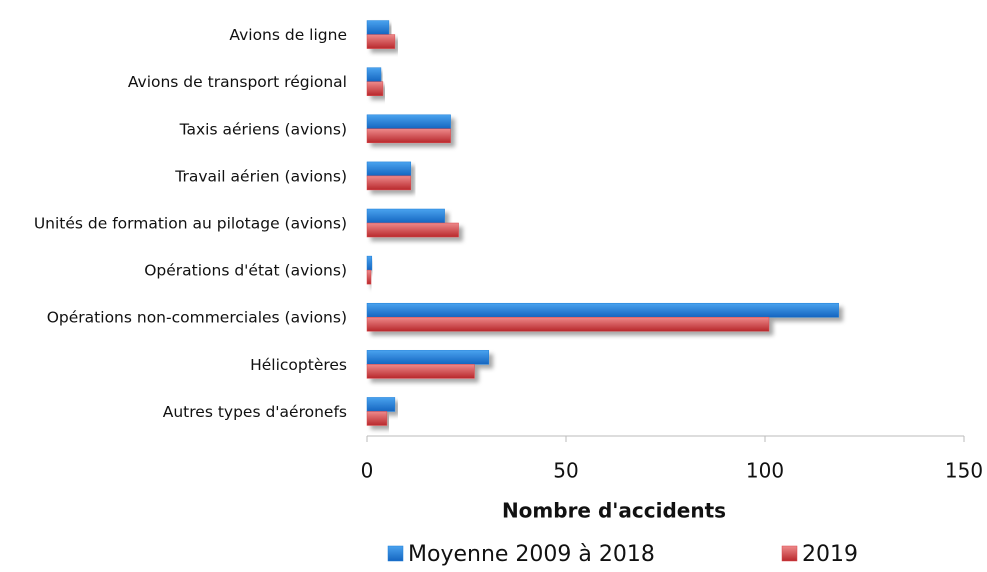 The height and width of the screenshot is (572, 987). Describe the element at coordinates (367, 471) in the screenshot. I see `x-tick-label: 0` at that location.